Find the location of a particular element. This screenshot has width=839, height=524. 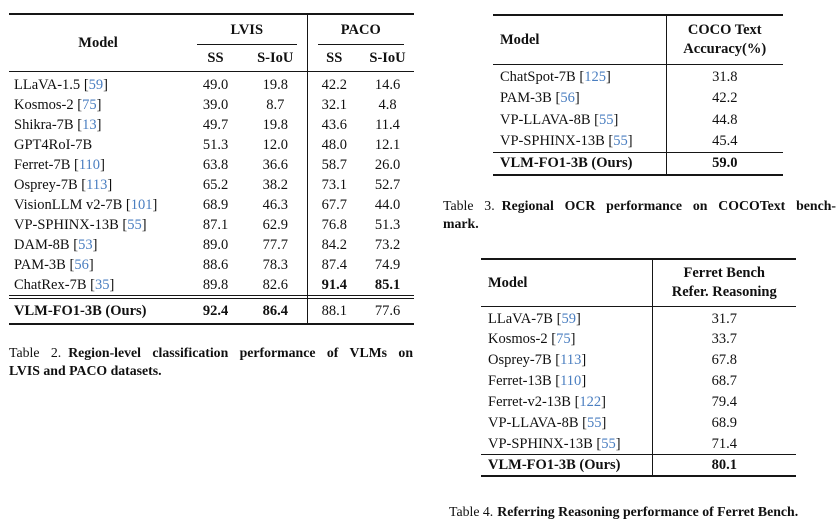

column-group-lvis: LVIS is located at coordinates (247, 29).